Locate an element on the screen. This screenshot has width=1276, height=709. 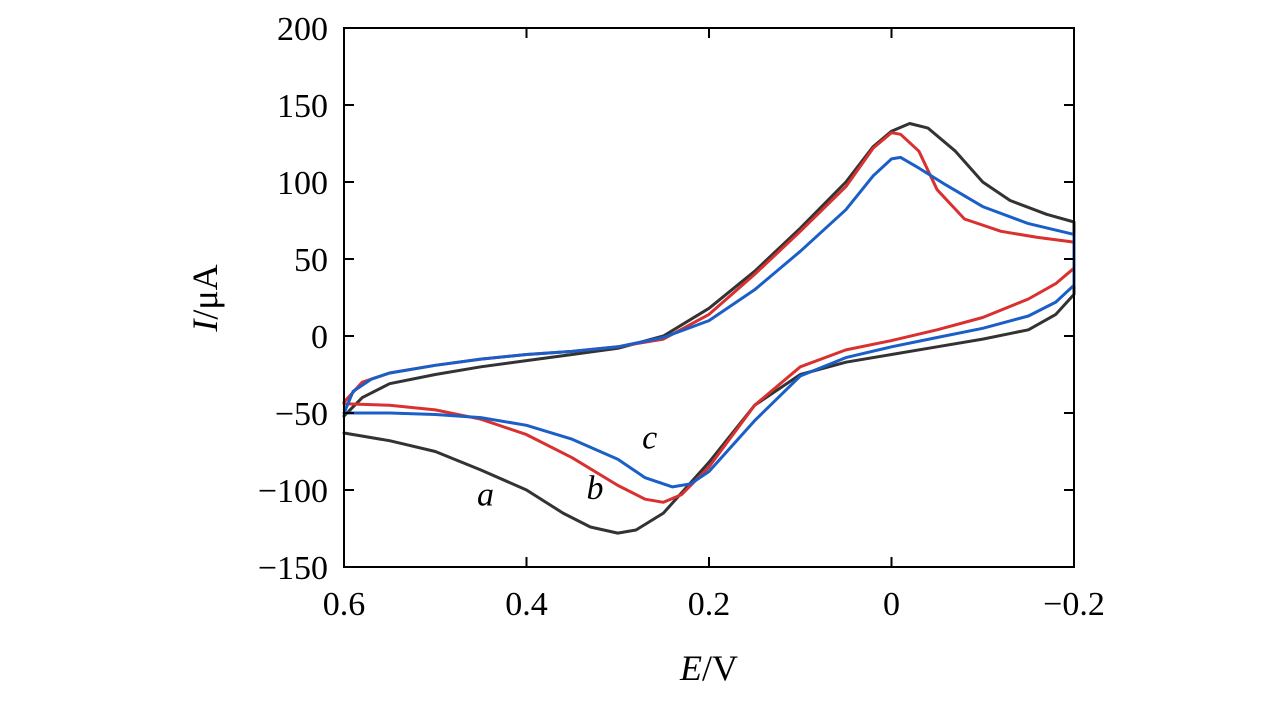
y-tick-label: 200 is located at coordinates (302, 29).